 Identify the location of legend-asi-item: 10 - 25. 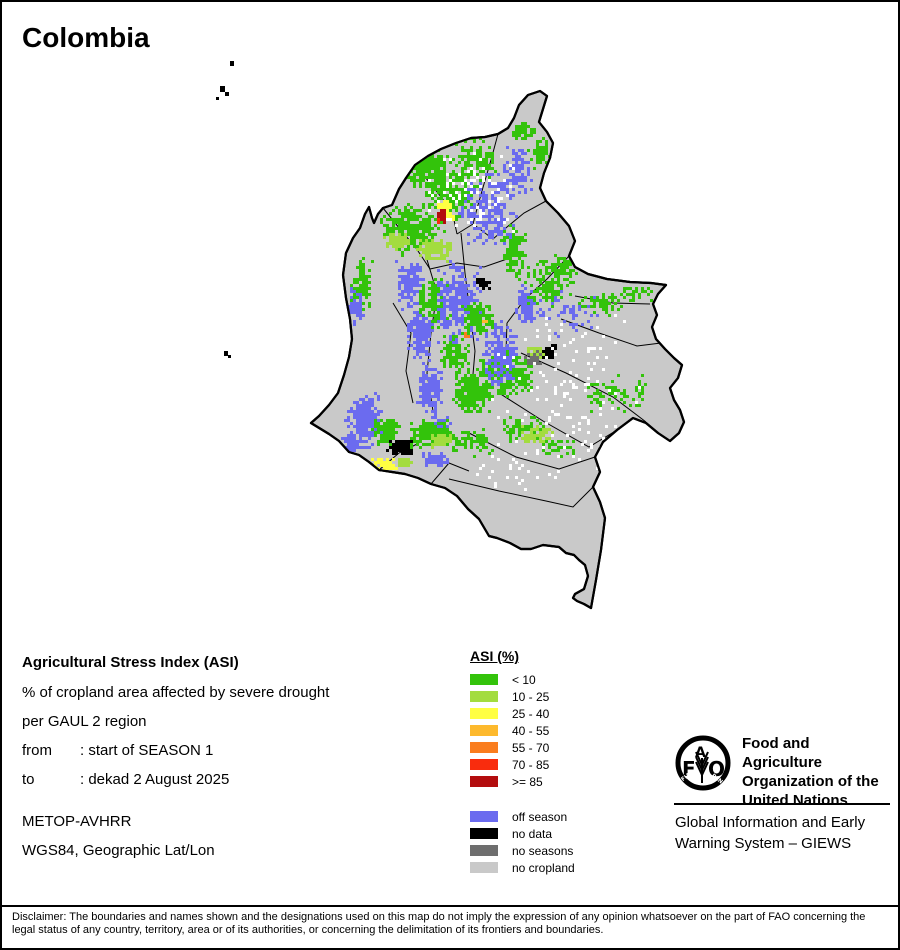
(522, 696).